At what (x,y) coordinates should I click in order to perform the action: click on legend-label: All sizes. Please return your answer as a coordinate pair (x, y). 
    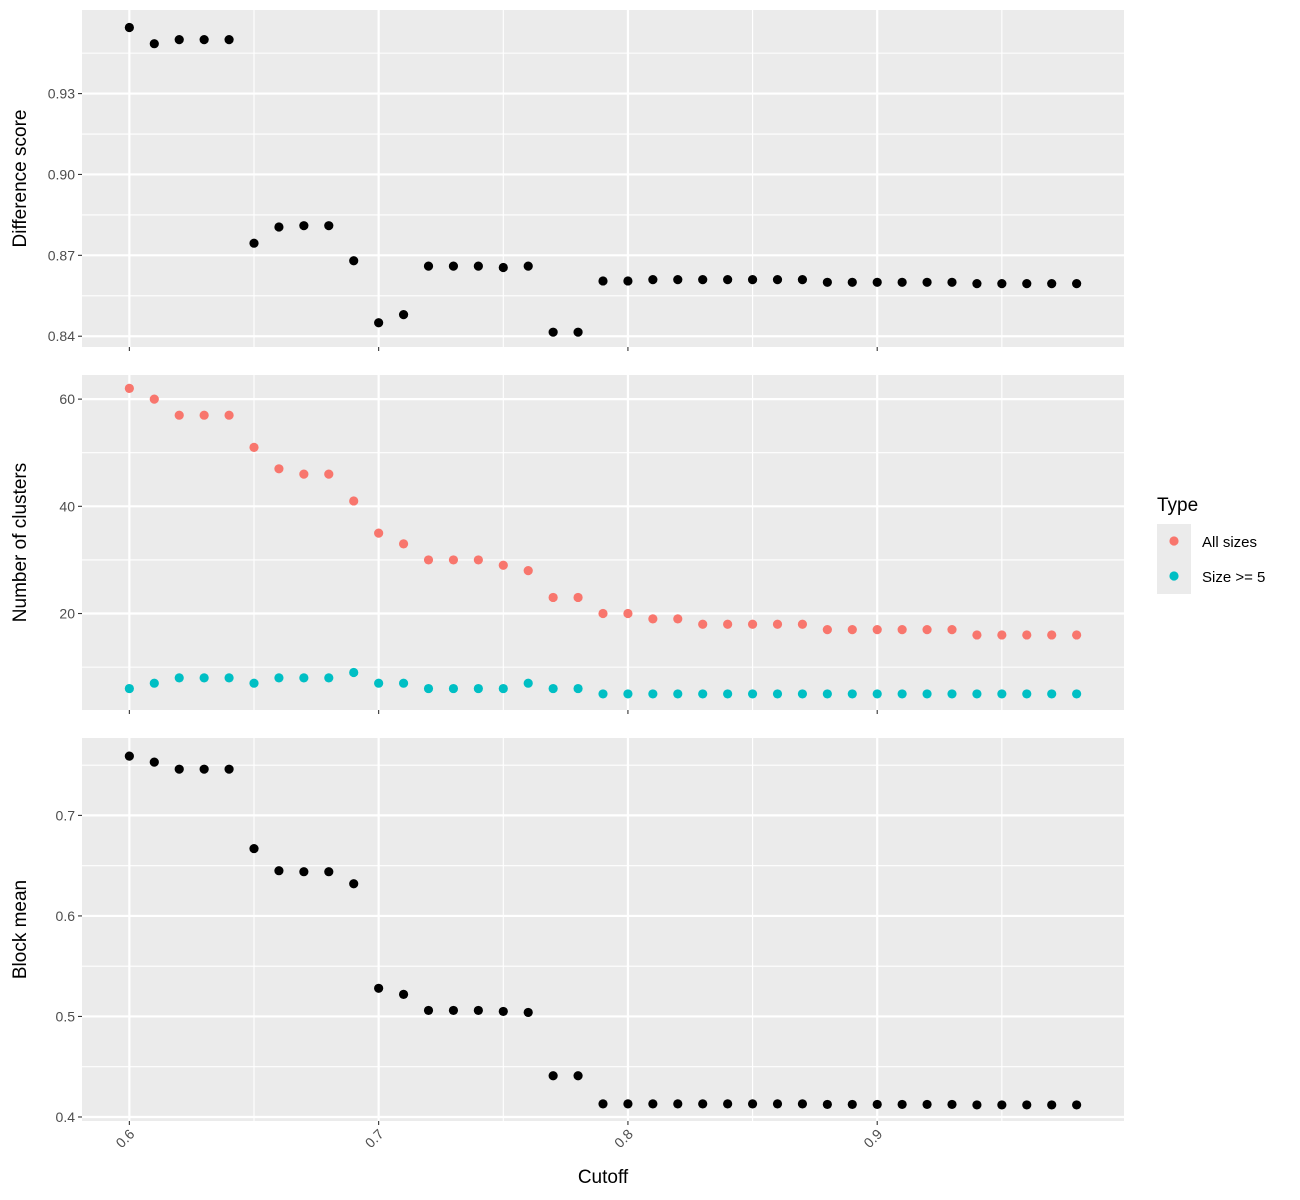
    Looking at the image, I should click on (1229, 542).